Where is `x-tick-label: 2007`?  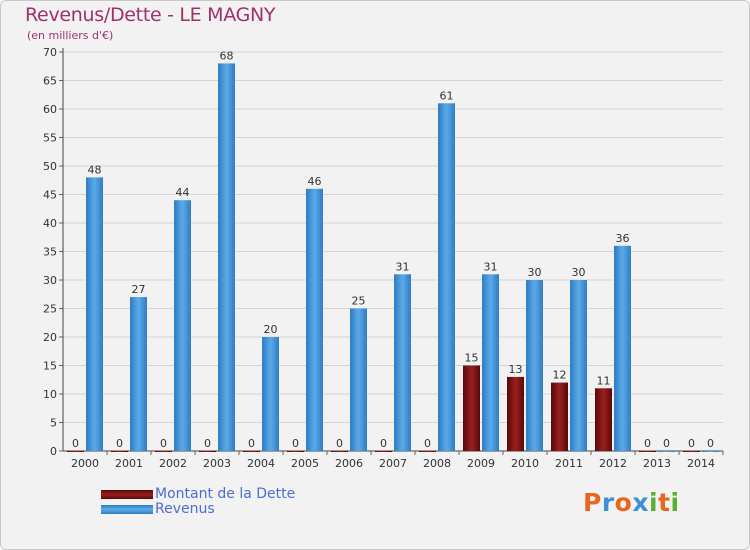 x-tick-label: 2007 is located at coordinates (393, 463).